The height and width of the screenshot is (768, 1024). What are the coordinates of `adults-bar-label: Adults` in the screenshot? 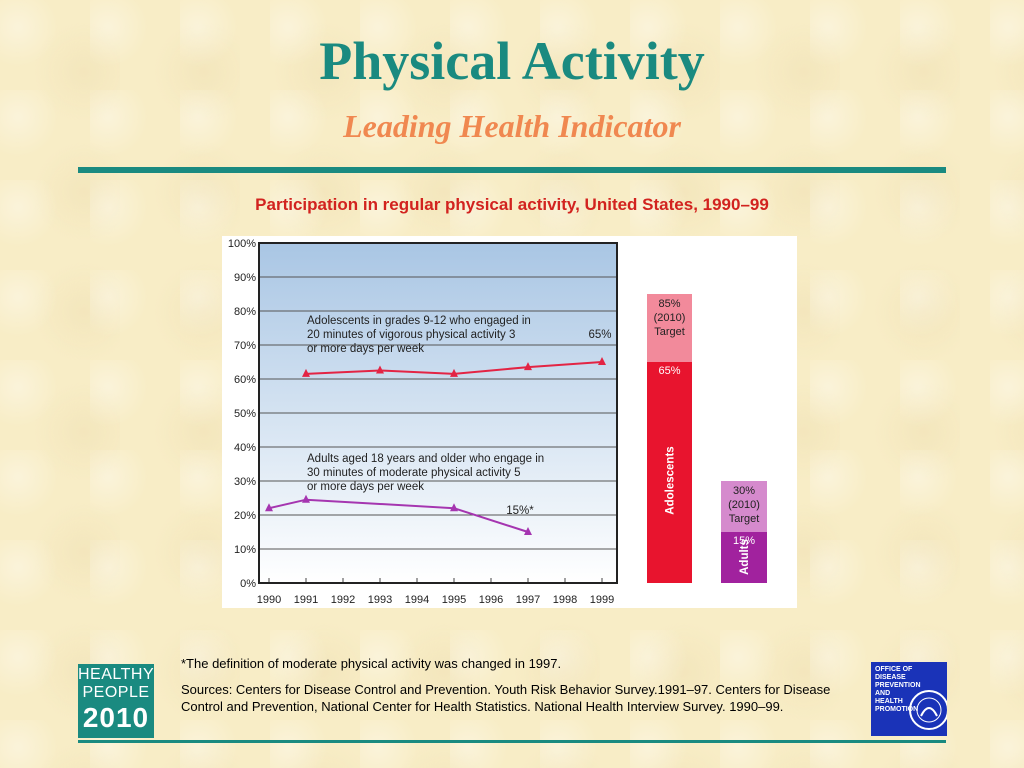 It's located at (745, 557).